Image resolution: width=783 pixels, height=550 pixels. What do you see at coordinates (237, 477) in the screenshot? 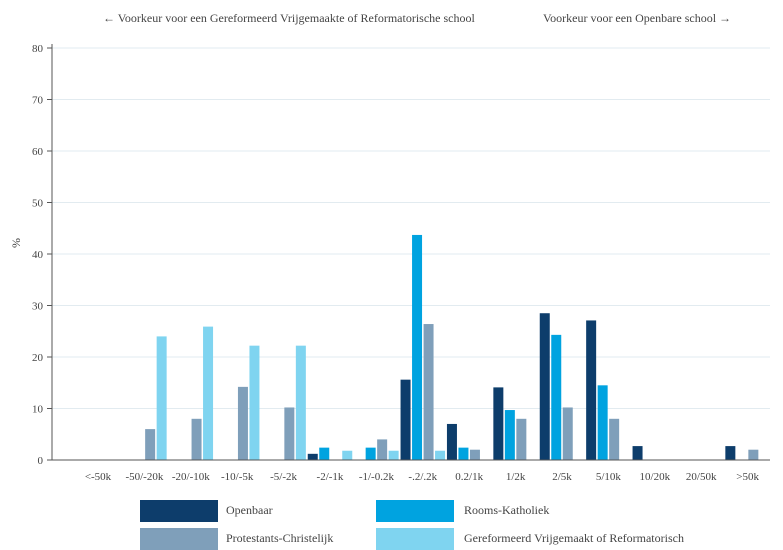
I see `x-tick-label: -10/-5k` at bounding box center [237, 477].